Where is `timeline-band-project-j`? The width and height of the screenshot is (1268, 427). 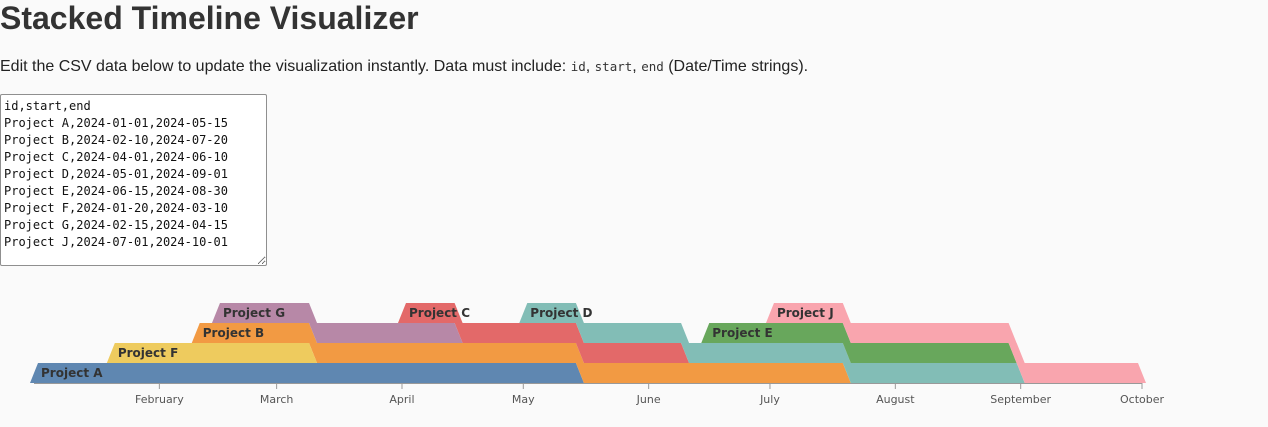 timeline-band-project-j is located at coordinates (955, 343).